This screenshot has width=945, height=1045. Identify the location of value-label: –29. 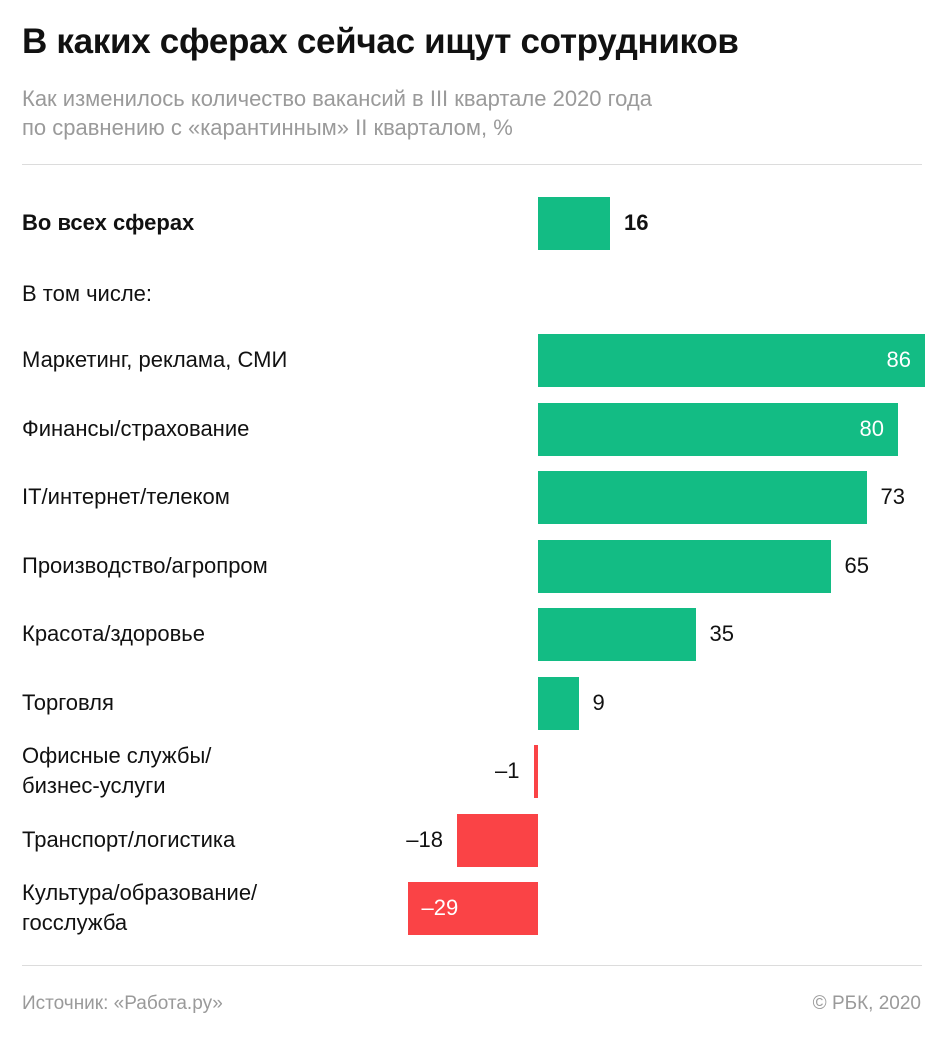
(440, 907).